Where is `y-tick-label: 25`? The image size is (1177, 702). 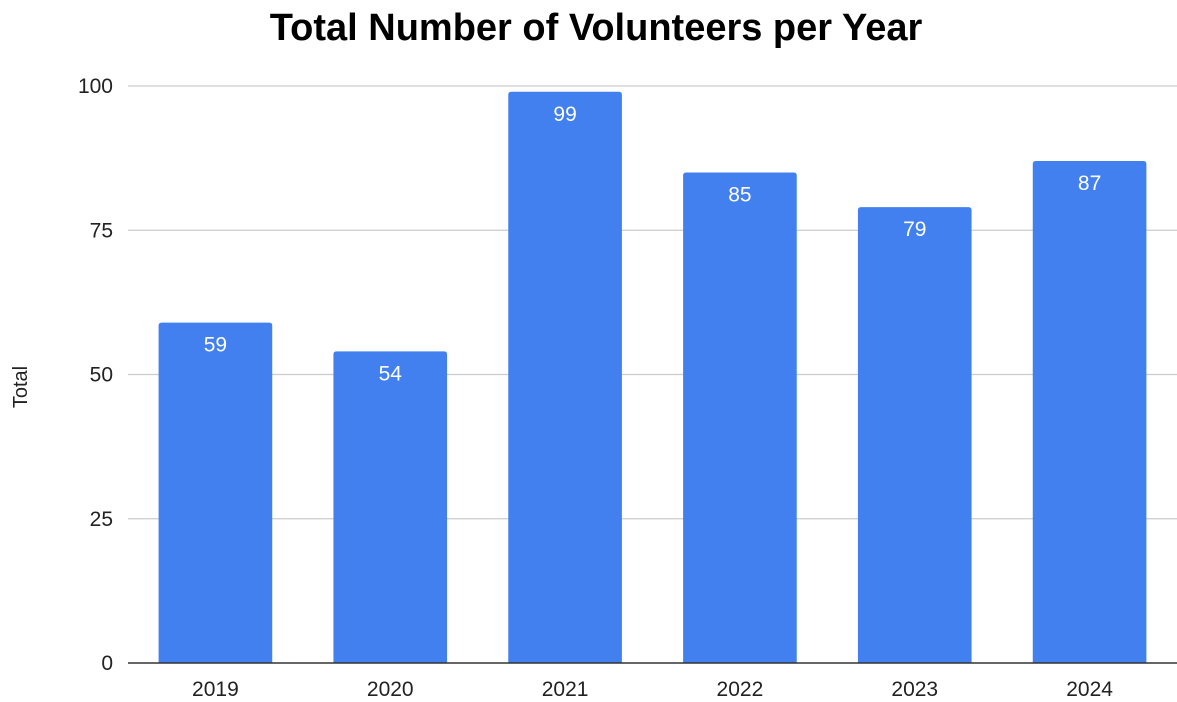
y-tick-label: 25 is located at coordinates (101, 519).